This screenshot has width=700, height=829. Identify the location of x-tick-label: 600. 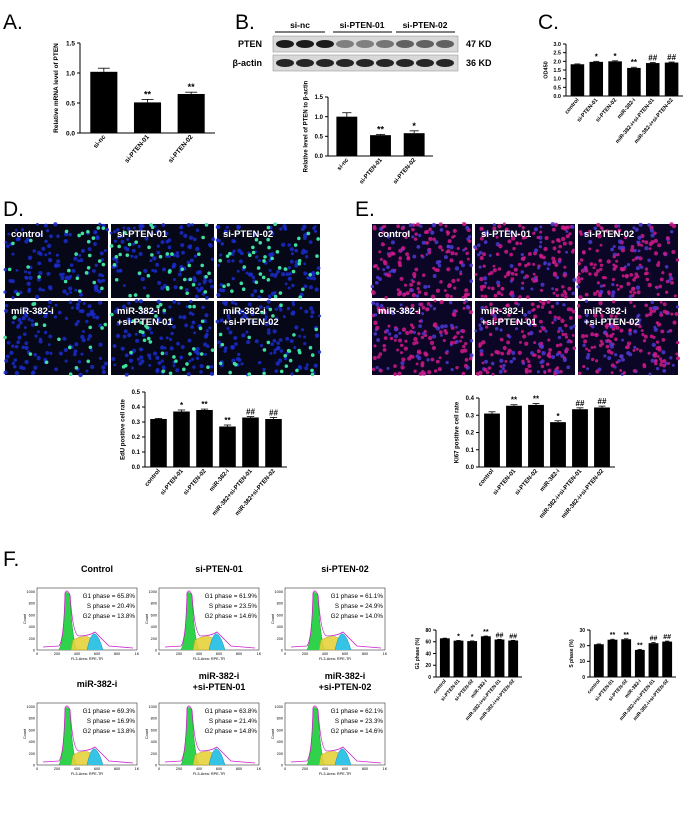
(219, 769).